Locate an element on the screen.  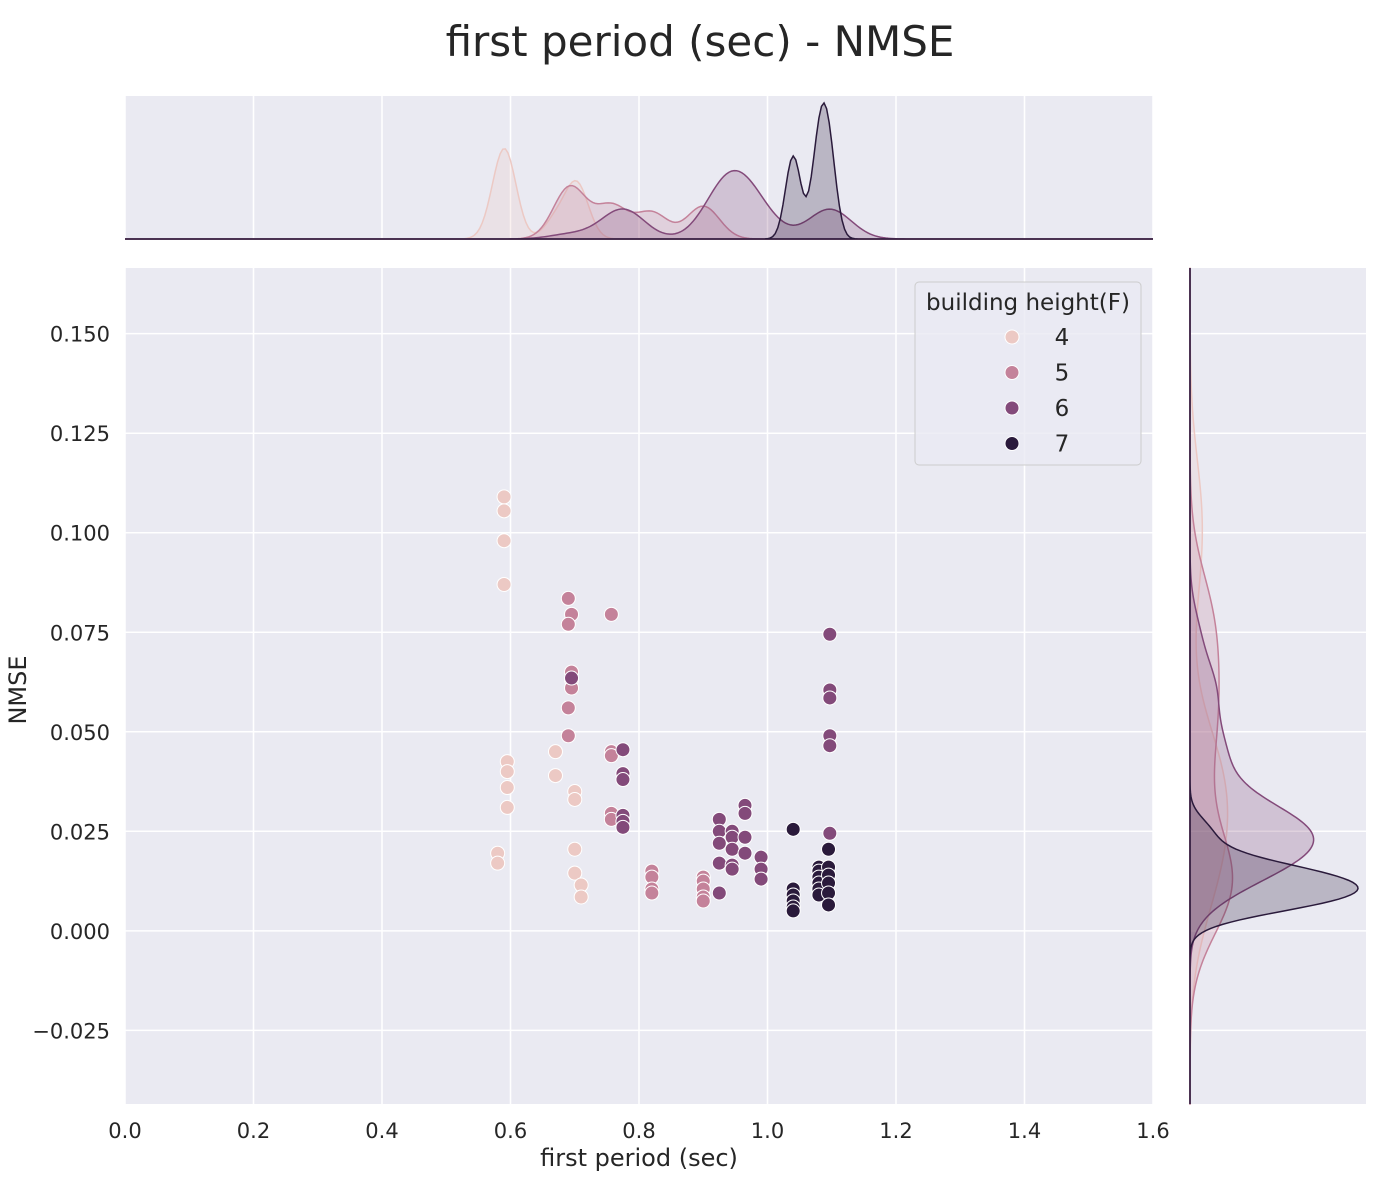
chart-title: first period (sec) - NMSE is located at coordinates (700, 41).